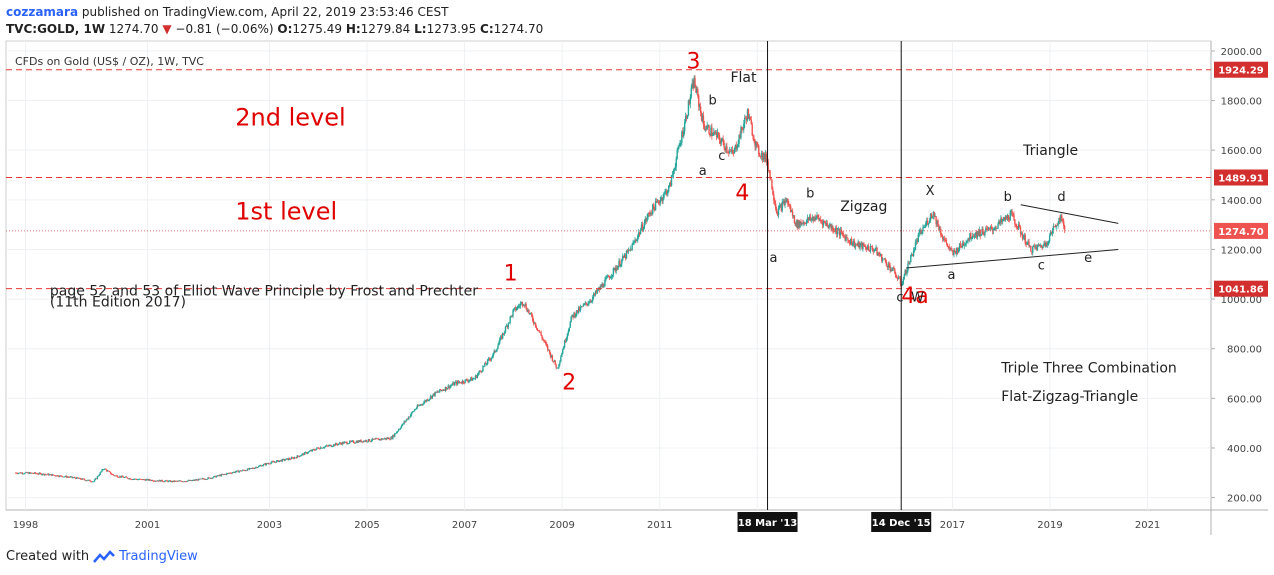 The width and height of the screenshot is (1274, 575). I want to click on chart-annotation: W, so click(917, 298).